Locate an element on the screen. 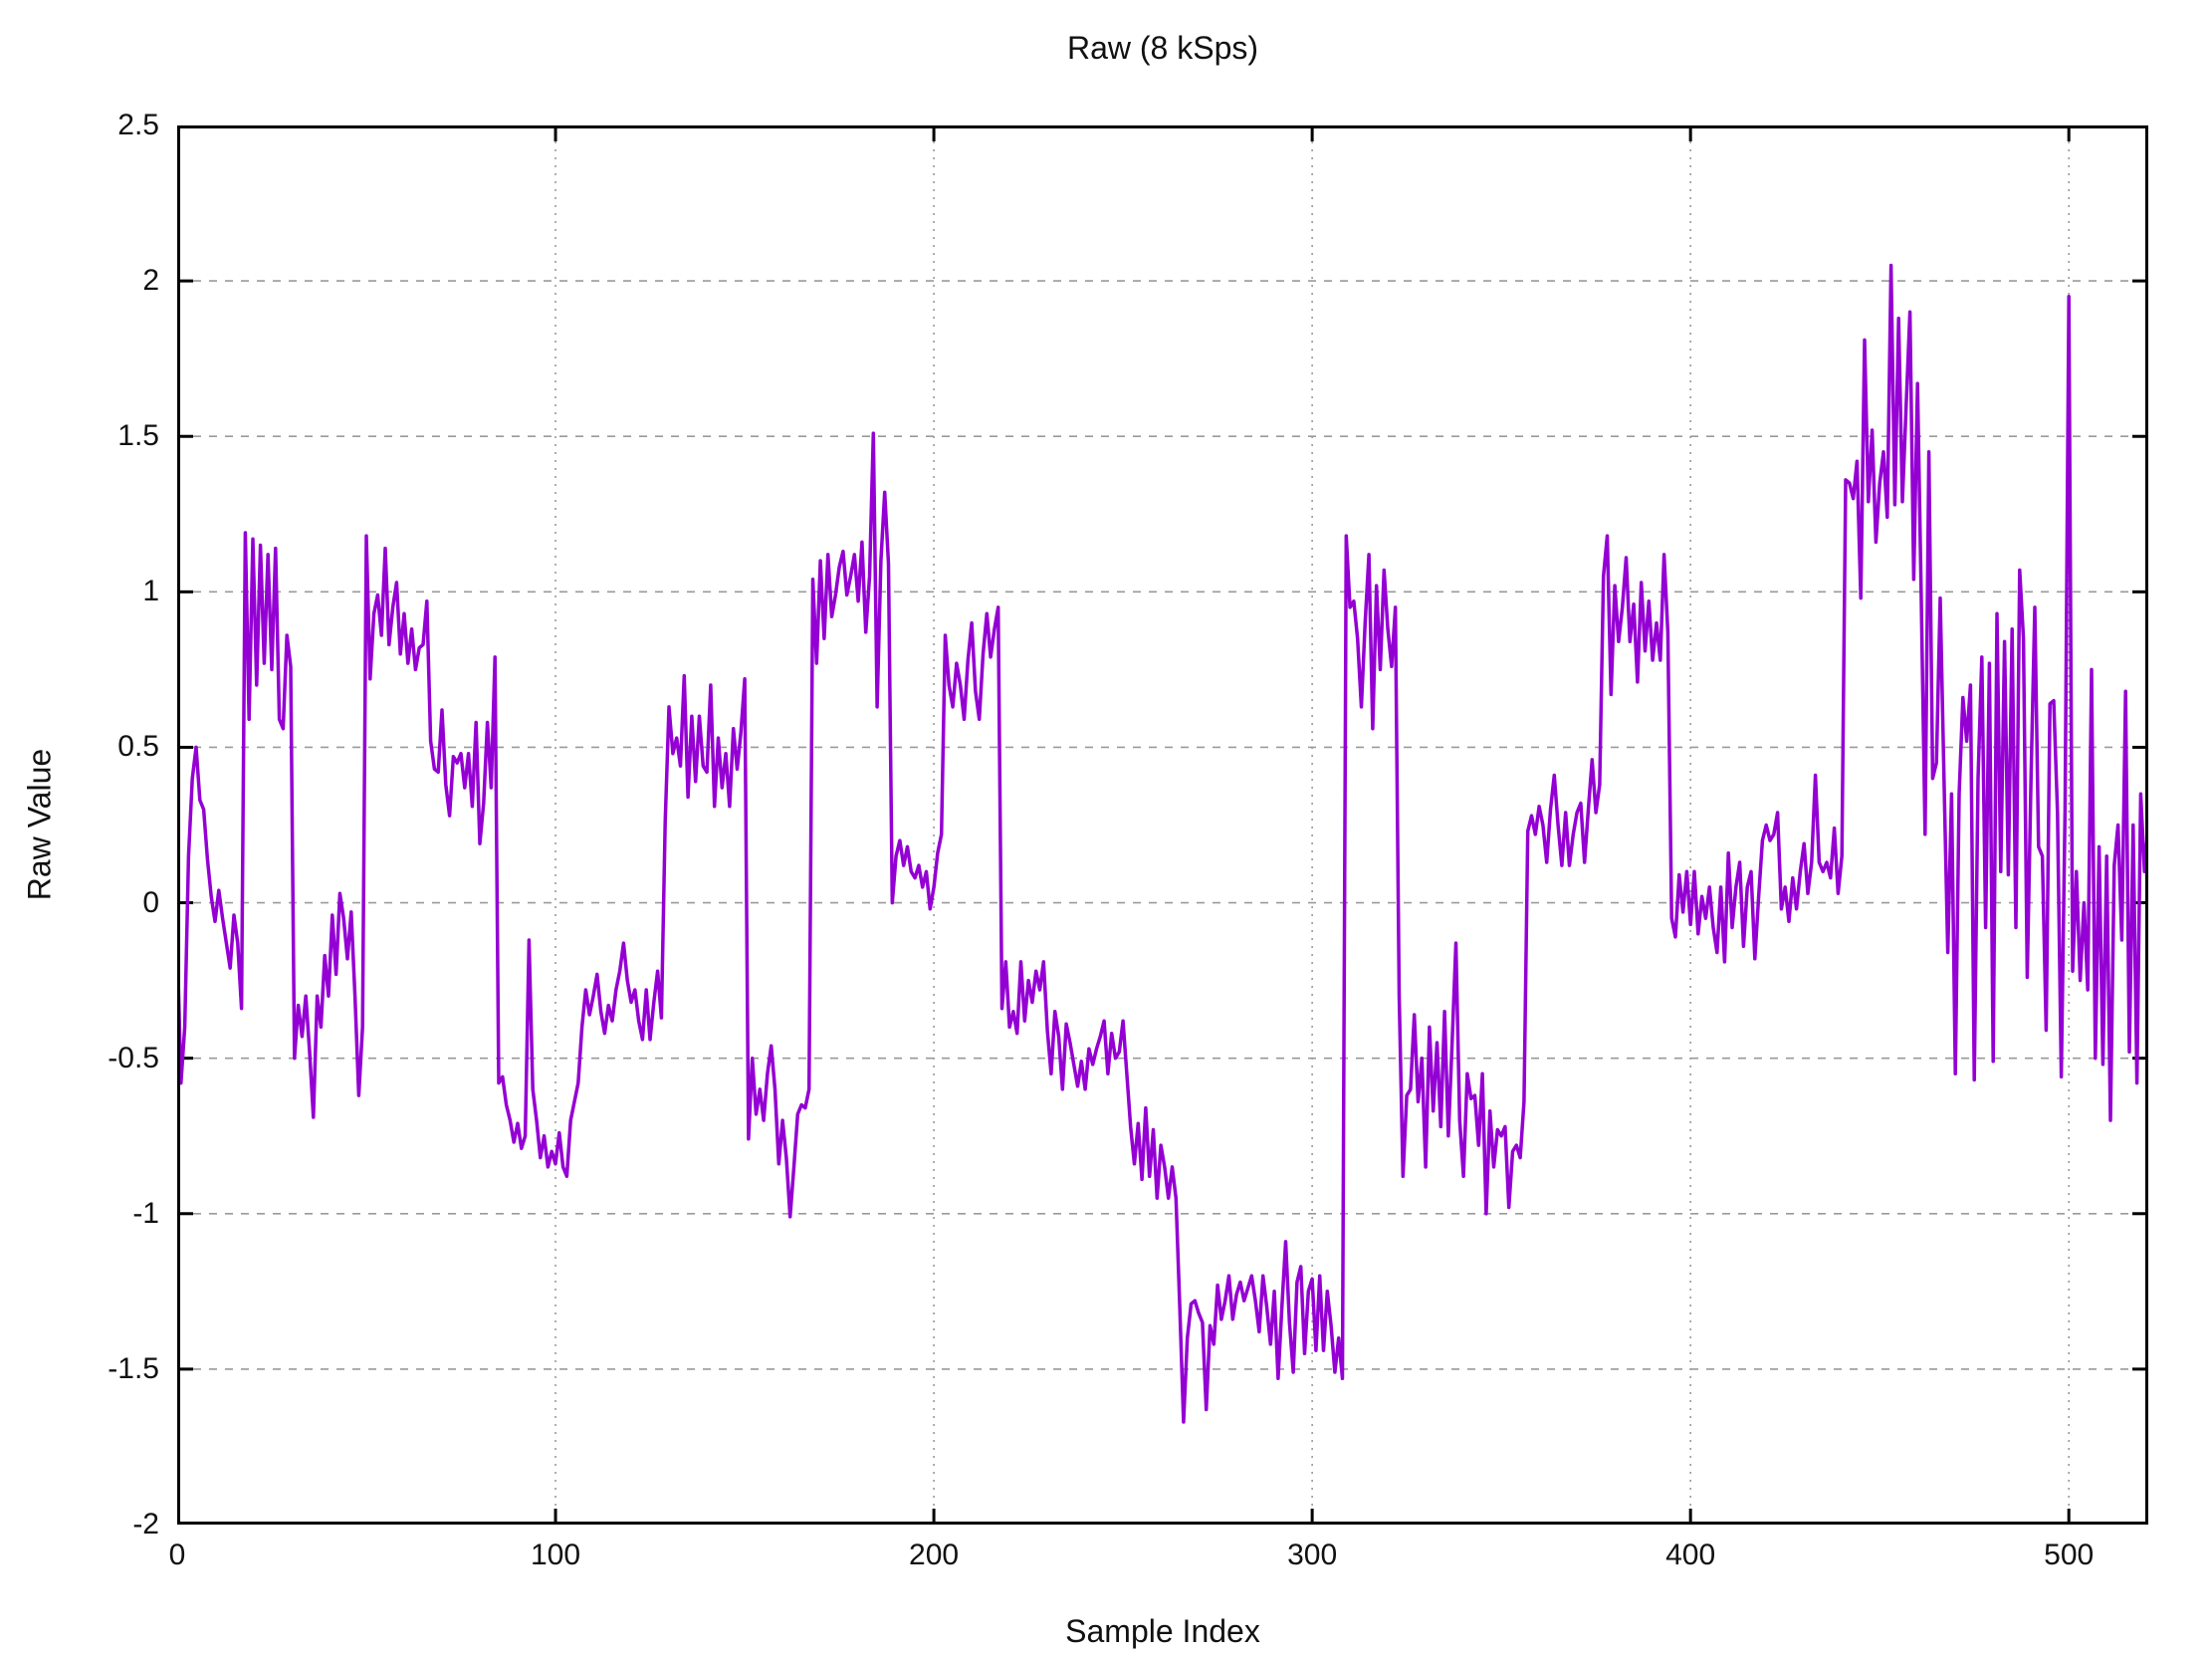 The width and height of the screenshot is (2212, 1659). y-tick-label: 1.5 is located at coordinates (138, 436).